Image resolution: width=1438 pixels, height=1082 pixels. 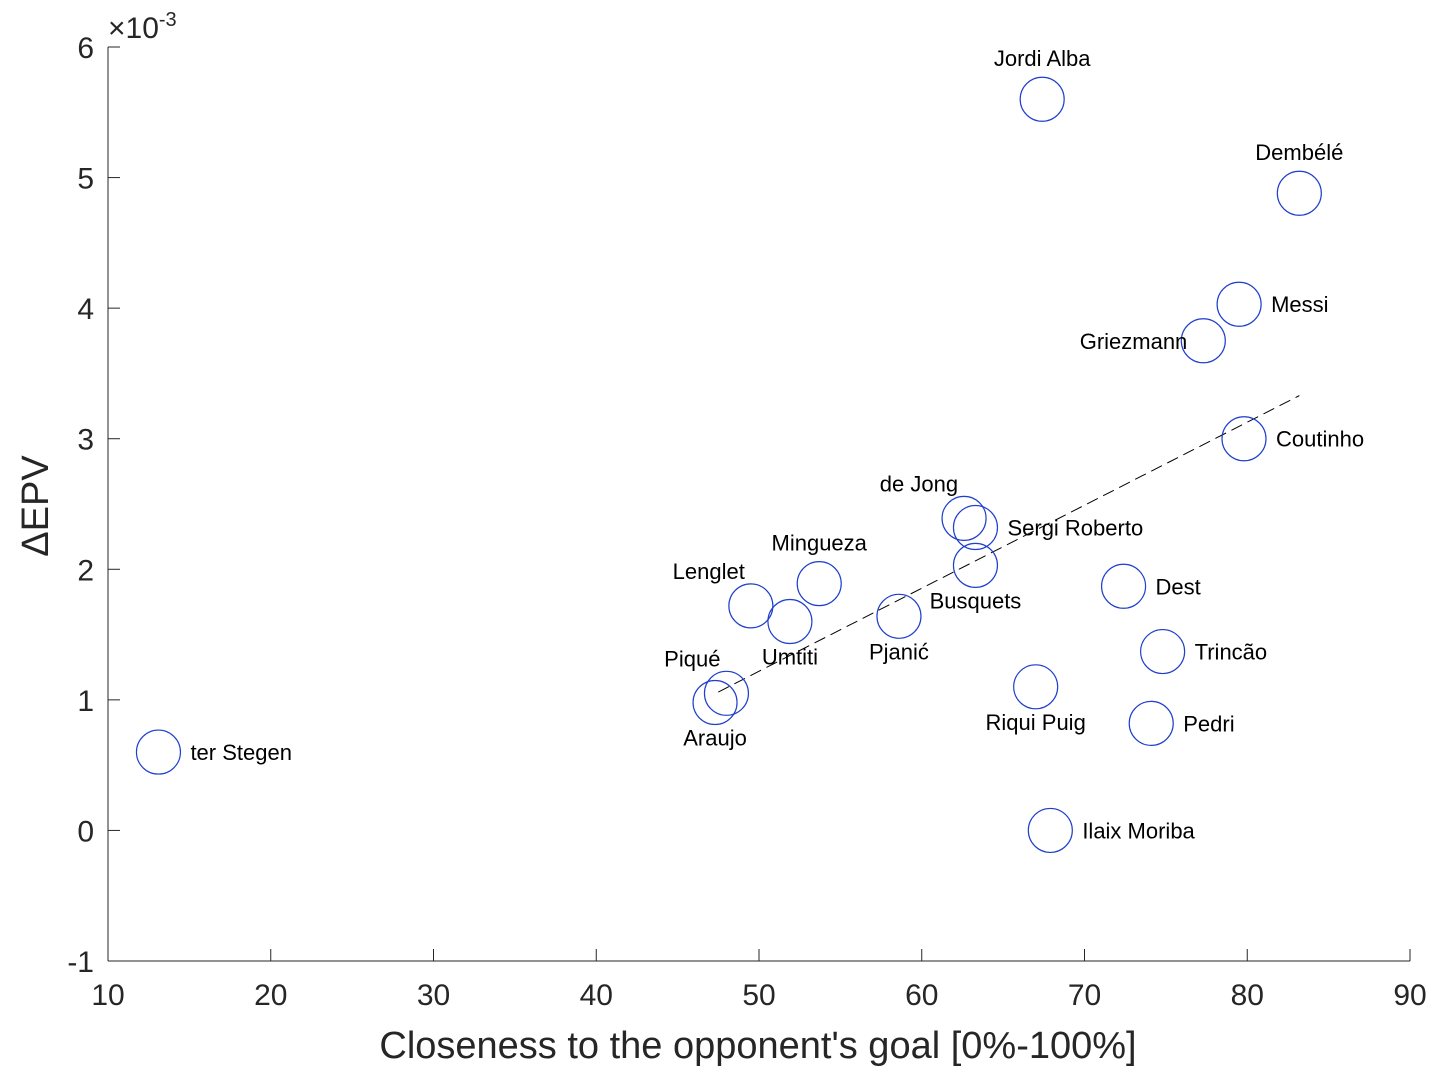 What do you see at coordinates (270, 995) in the screenshot?
I see `x-tick-label: 20` at bounding box center [270, 995].